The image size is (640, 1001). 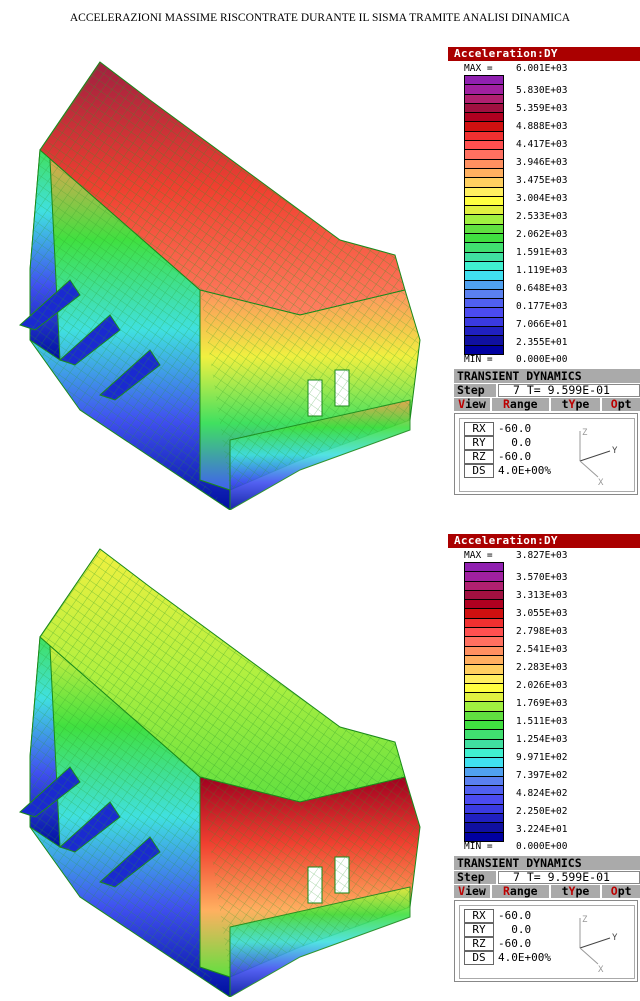 I want to click on scale-level-label: 3.224E+01, so click(x=542, y=829).